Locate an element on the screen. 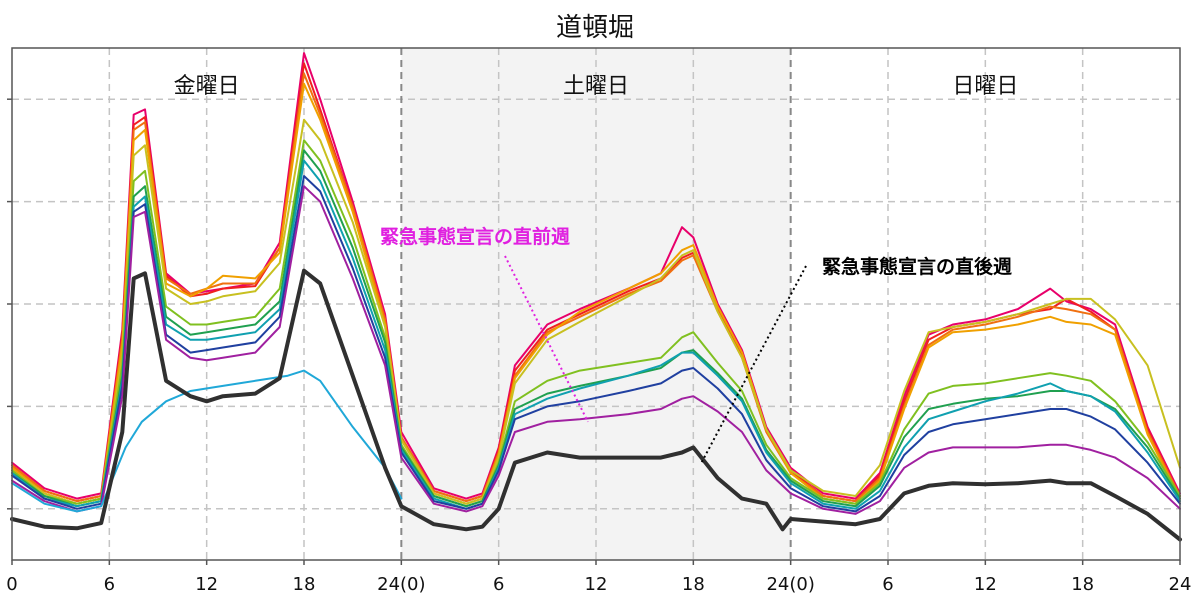  x-tick-label: 0 is located at coordinates (11, 584).